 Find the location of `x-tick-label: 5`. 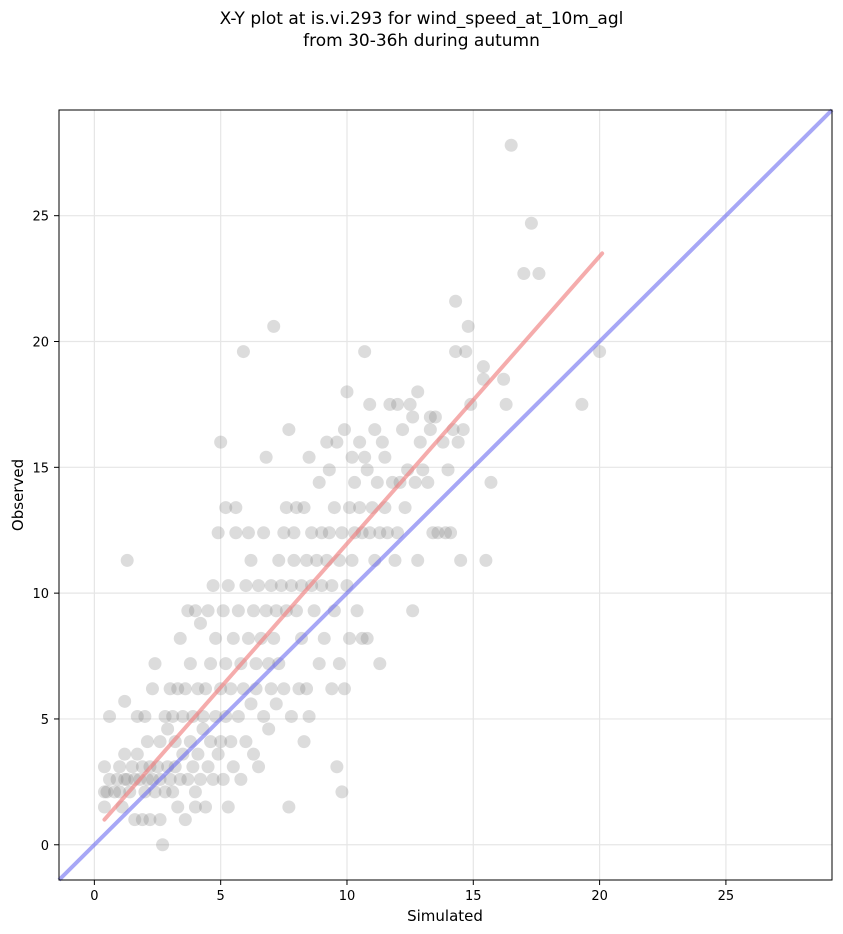

x-tick-label: 5 is located at coordinates (221, 896).